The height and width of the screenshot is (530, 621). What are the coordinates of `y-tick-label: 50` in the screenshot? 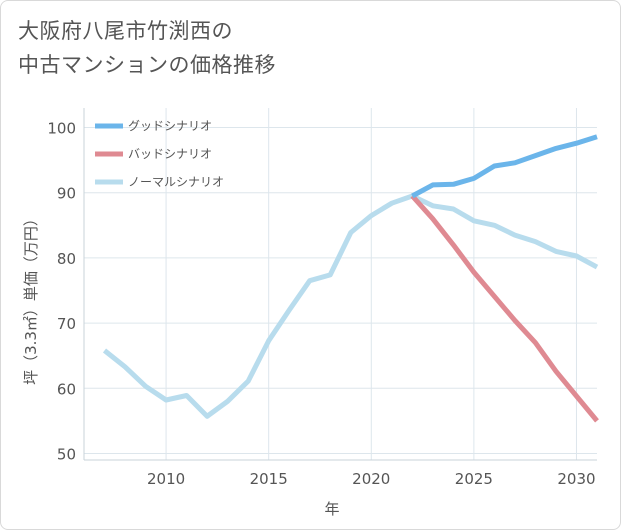 It's located at (66, 454).